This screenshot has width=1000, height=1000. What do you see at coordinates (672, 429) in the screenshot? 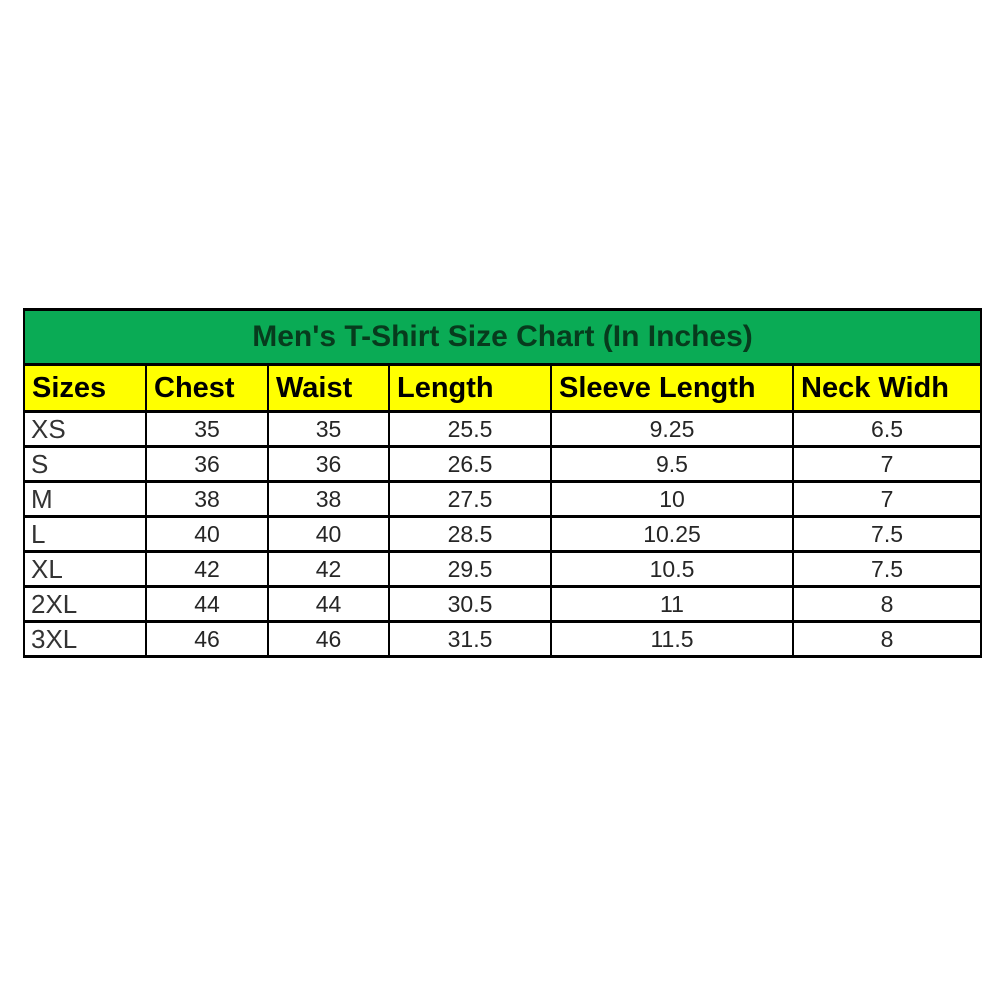
I see `value-cell: 9.25` at bounding box center [672, 429].